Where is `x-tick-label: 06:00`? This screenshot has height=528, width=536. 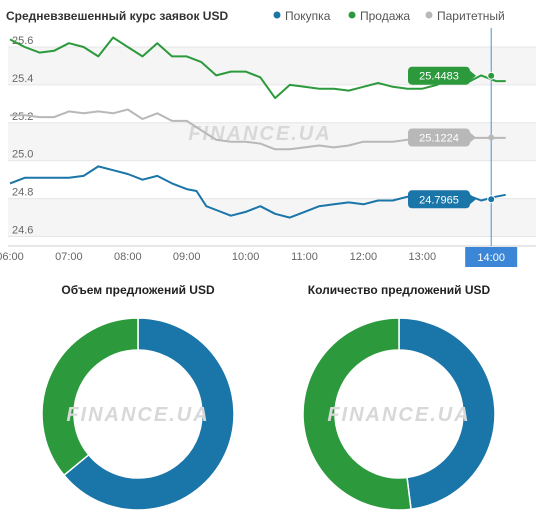
x-tick-label: 06:00 is located at coordinates (12, 257).